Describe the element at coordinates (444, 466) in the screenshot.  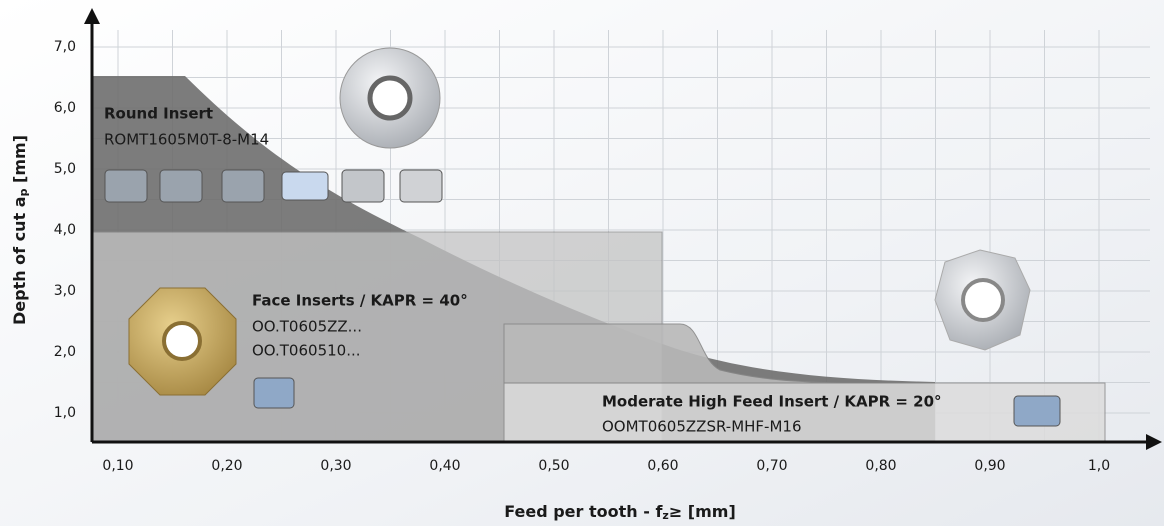
I see `x-tick-label: 0,40` at that location.